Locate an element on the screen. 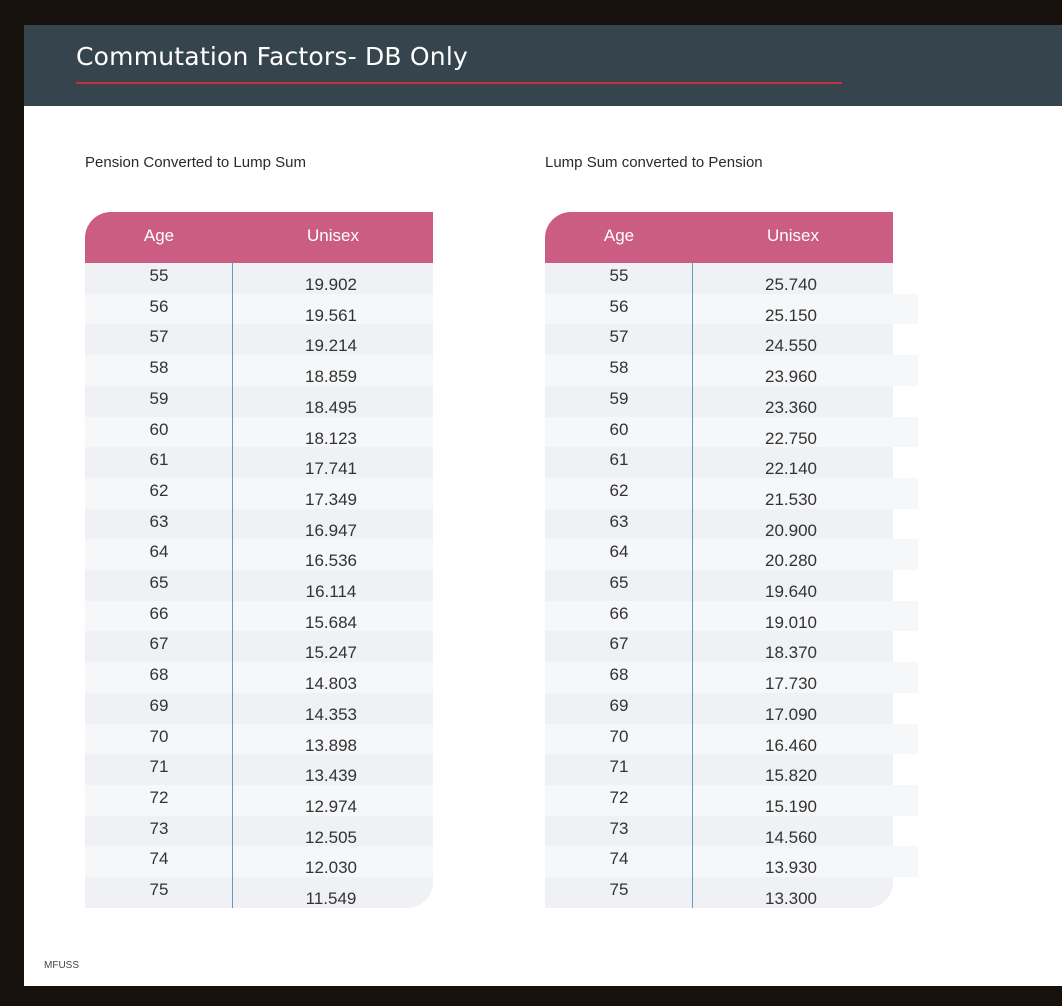 This screenshot has height=1006, width=1062. column-header-age: Age is located at coordinates (159, 235).